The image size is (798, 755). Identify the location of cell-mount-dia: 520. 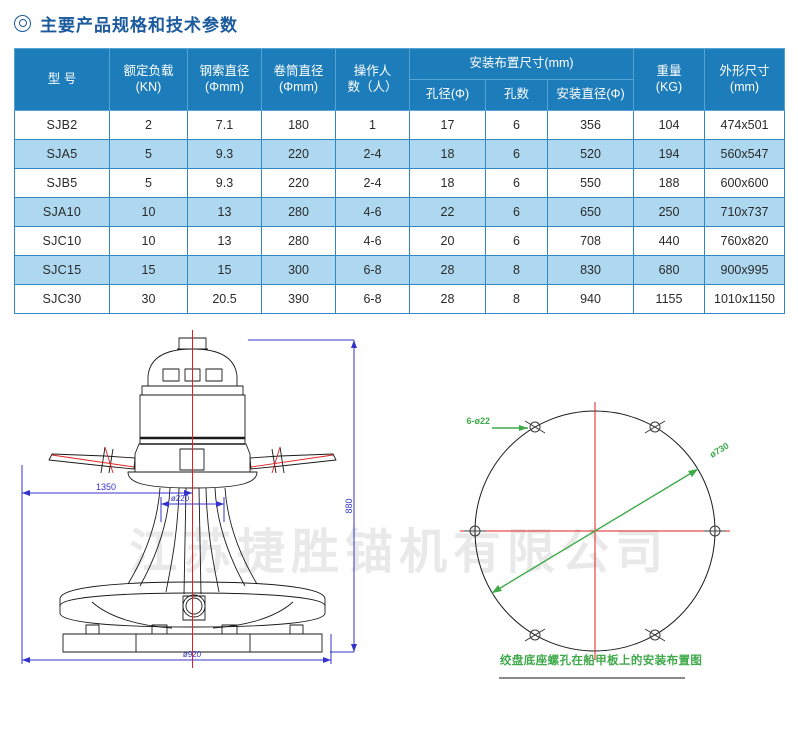
(590, 154).